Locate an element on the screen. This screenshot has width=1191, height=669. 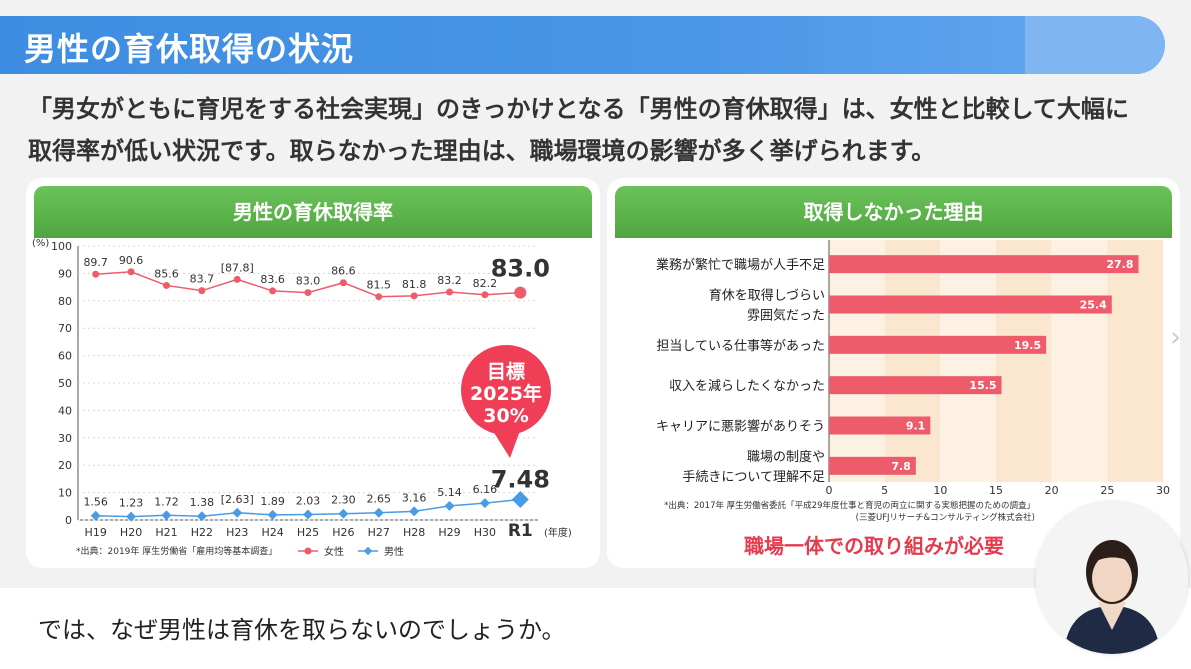
page-title: 男性の育休取得の状況 is located at coordinates (189, 49).